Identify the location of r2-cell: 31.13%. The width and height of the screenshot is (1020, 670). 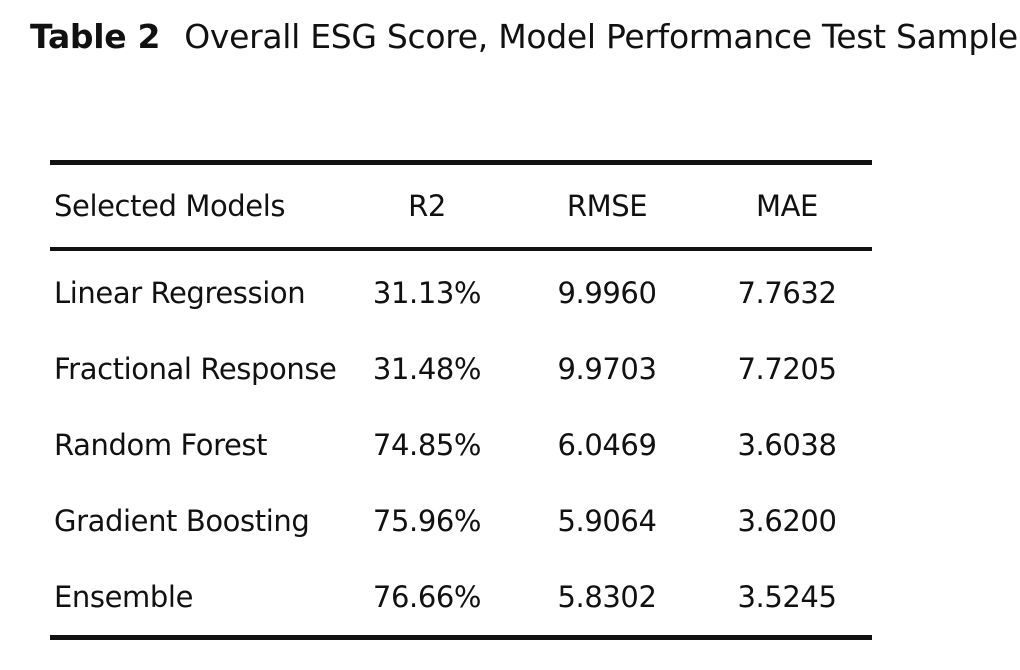
(427, 293).